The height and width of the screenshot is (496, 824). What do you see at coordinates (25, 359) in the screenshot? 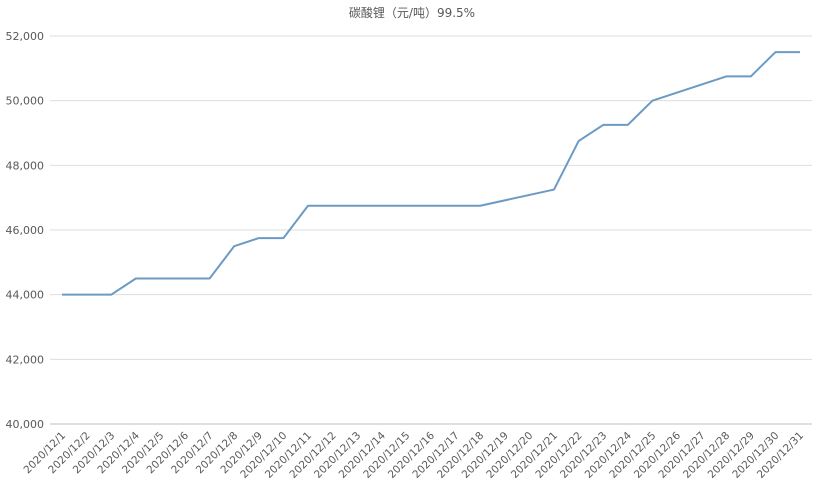
I see `y-tick-label: 42,000` at bounding box center [25, 359].